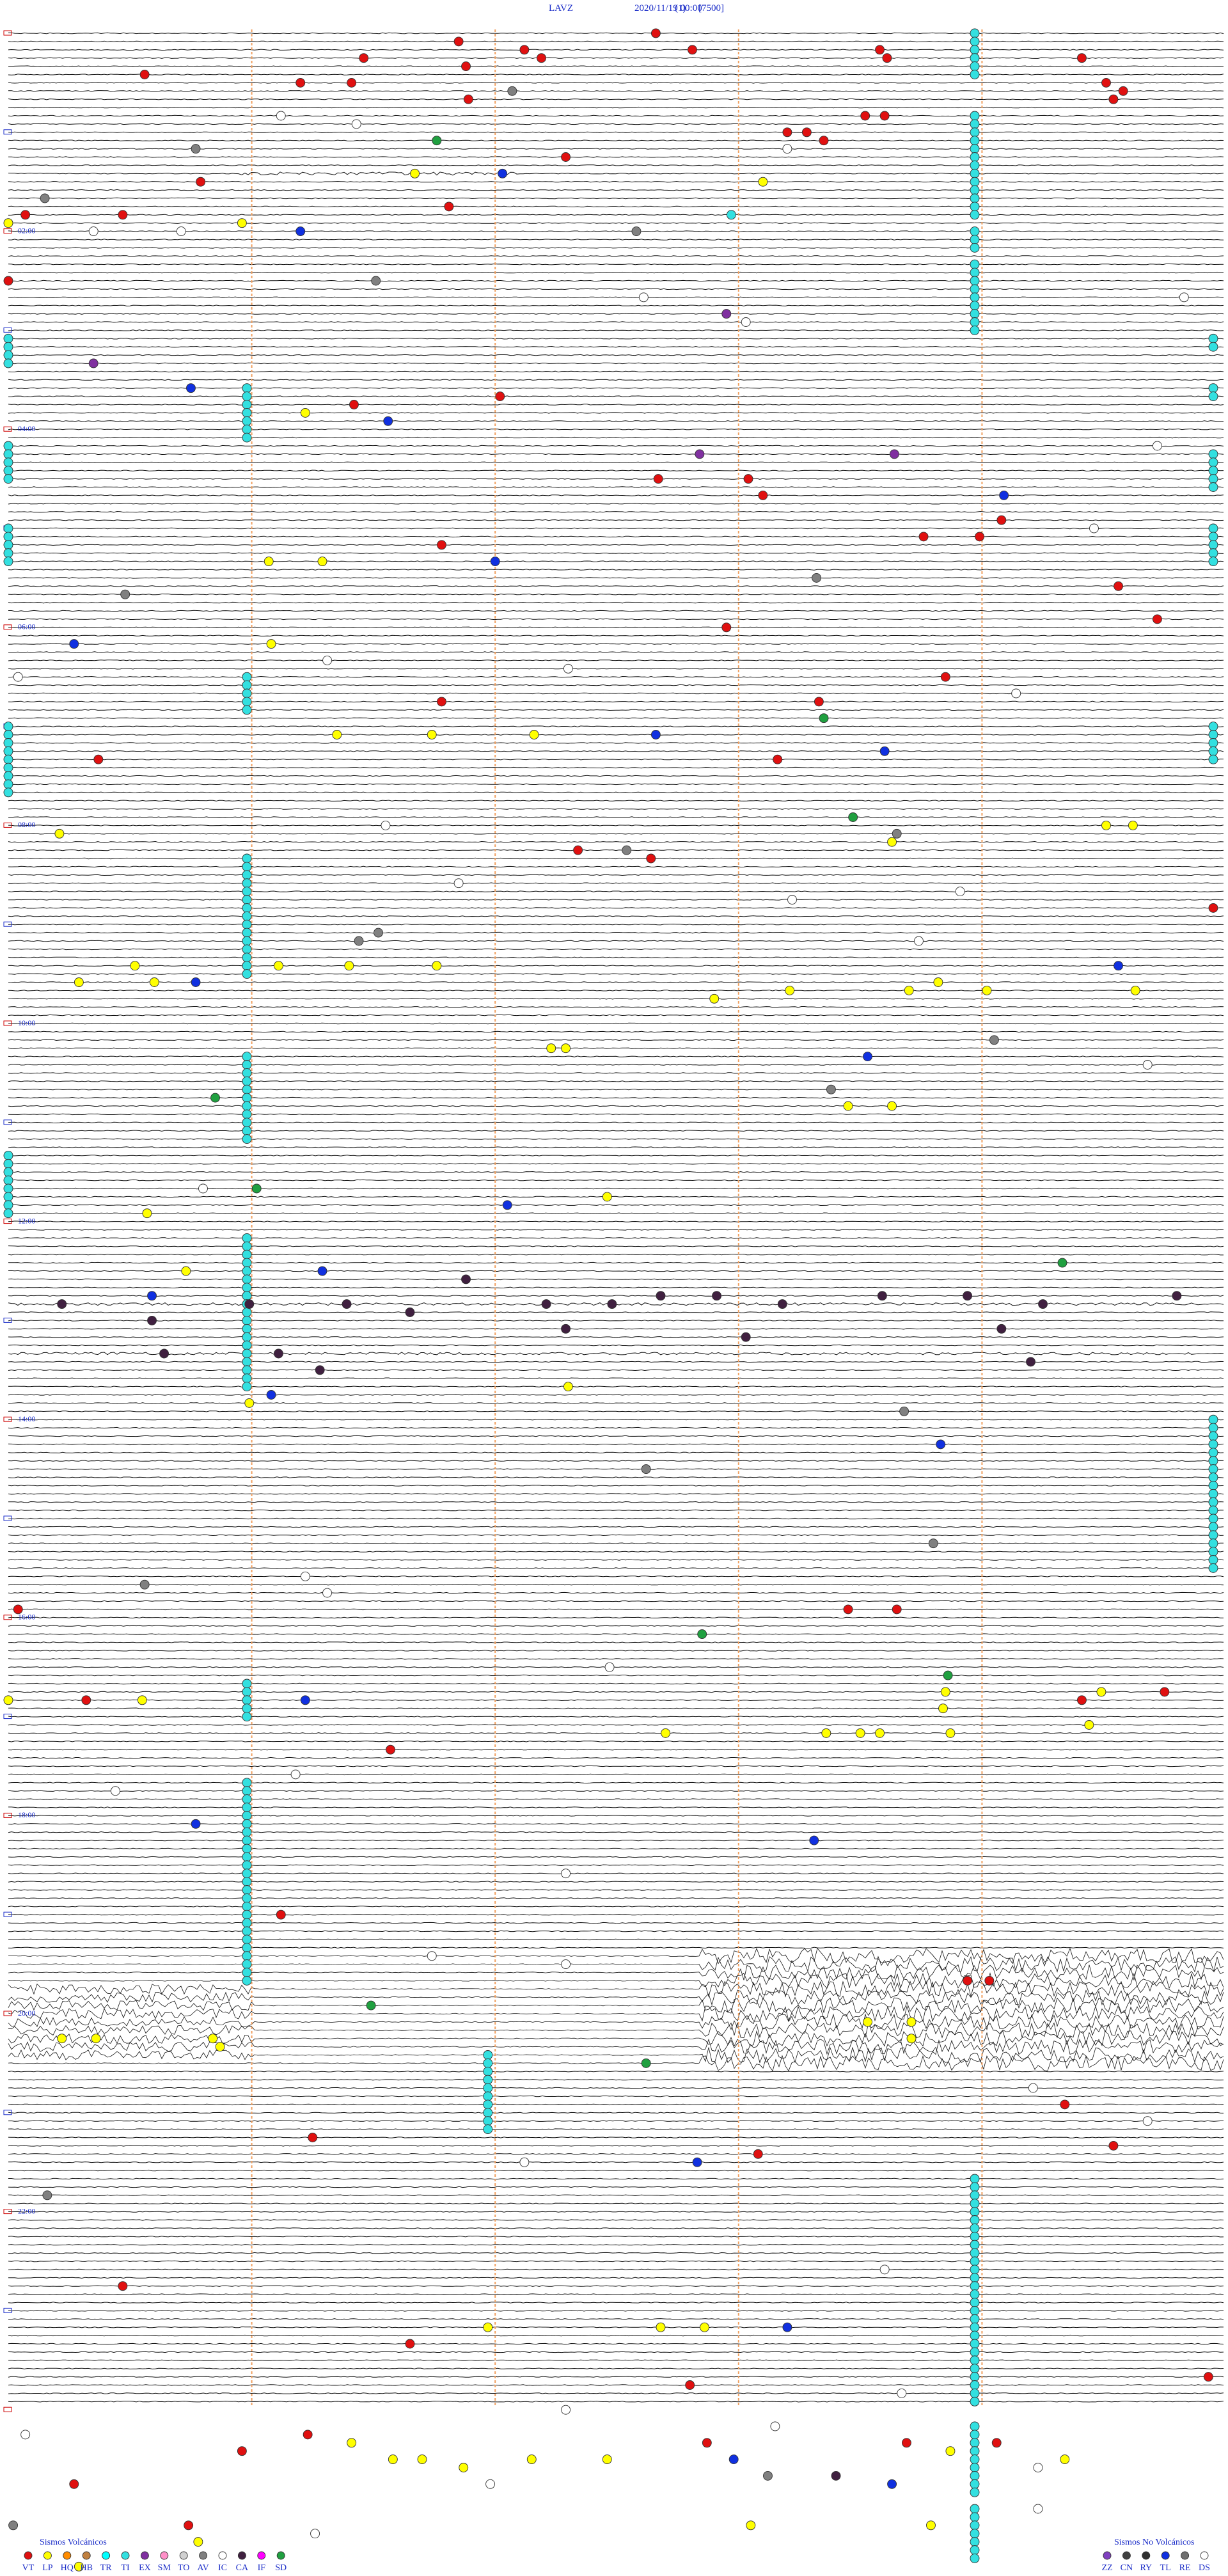 The image size is (1228, 2576). I want to click on hour-label: 06:00, so click(26, 626).